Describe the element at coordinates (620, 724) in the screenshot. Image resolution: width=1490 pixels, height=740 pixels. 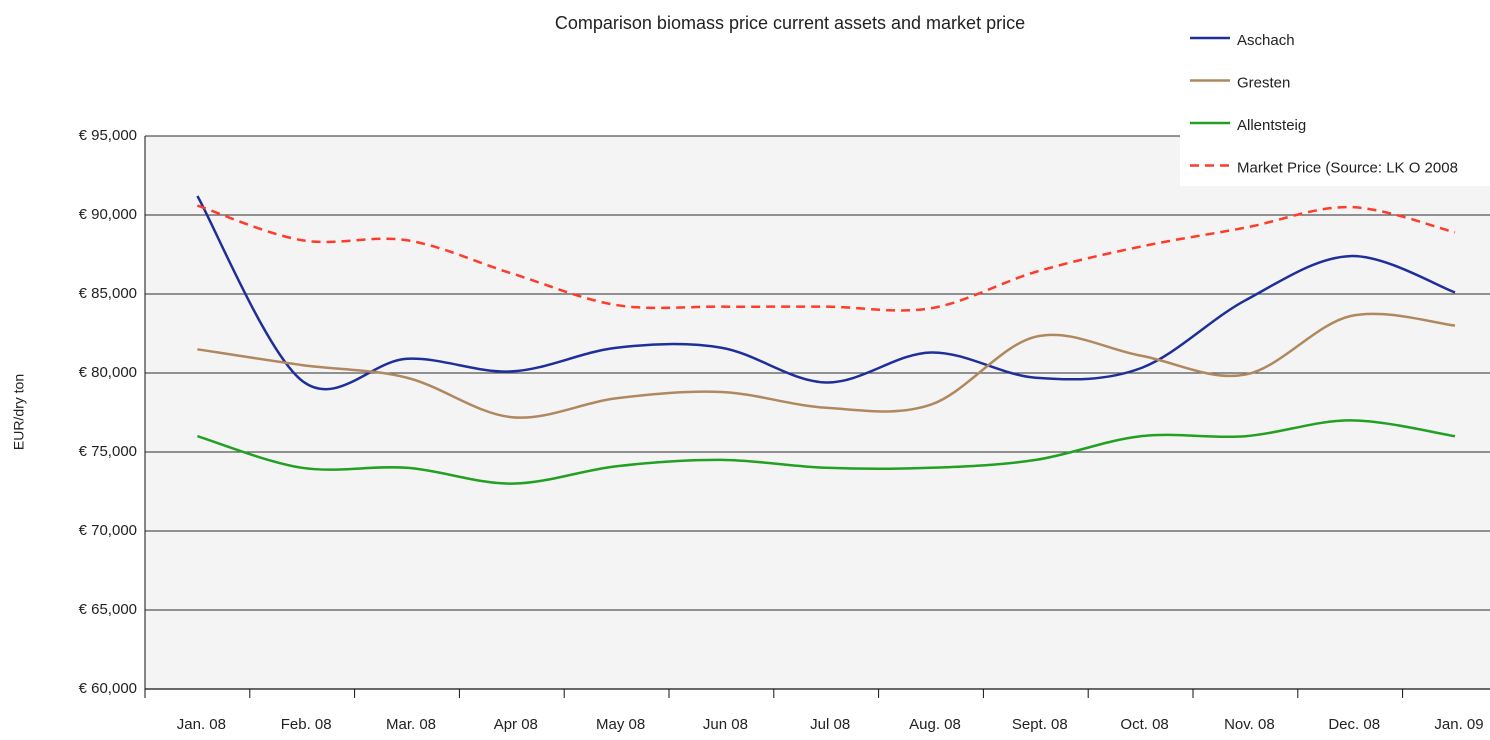
I see `x-tick-label: May 08` at that location.